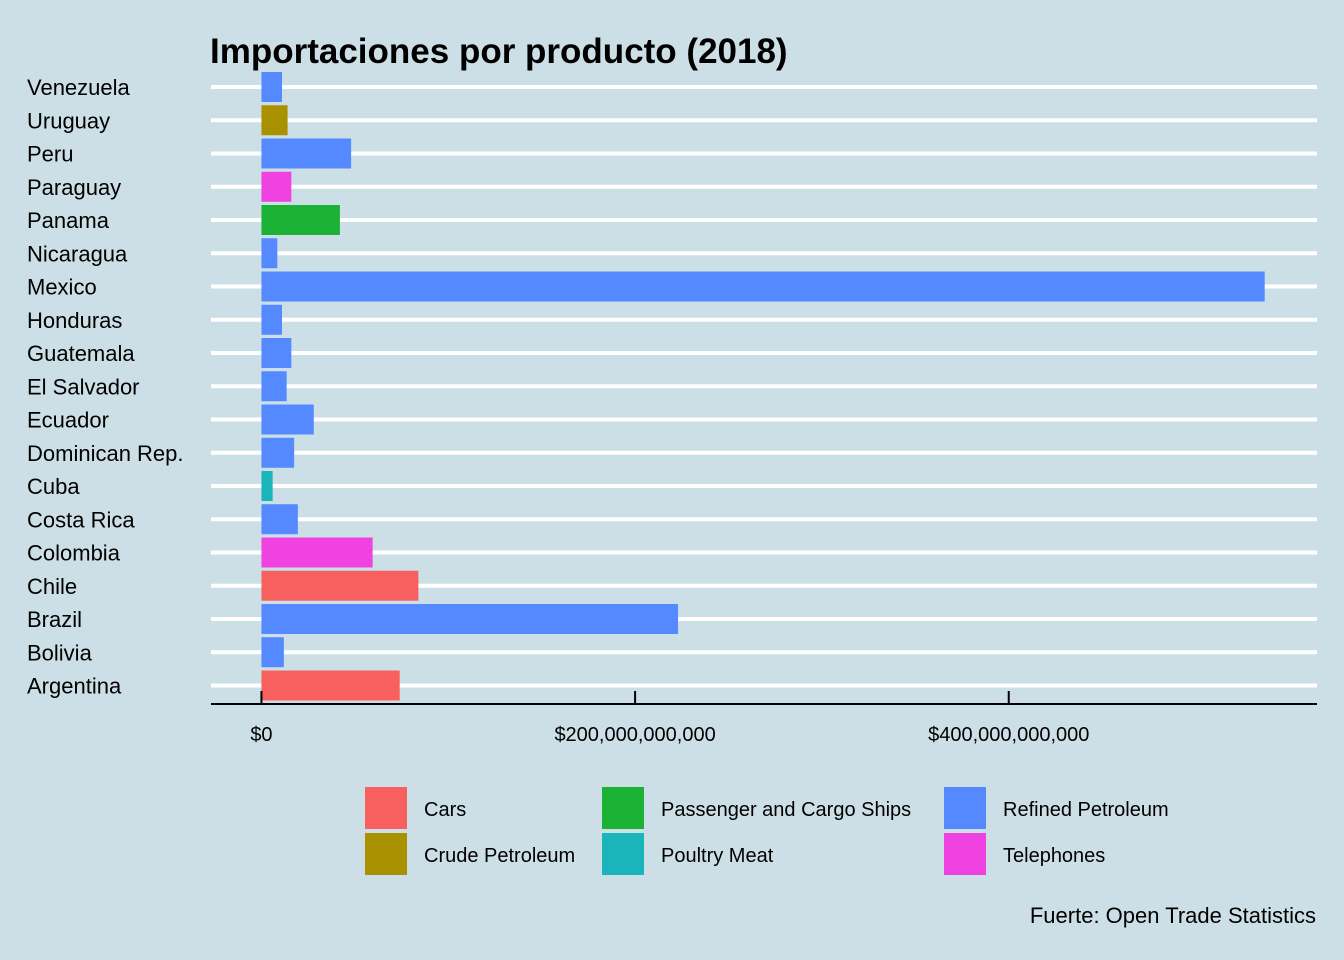  Describe the element at coordinates (274, 120) in the screenshot. I see `bar-uruguay` at that location.